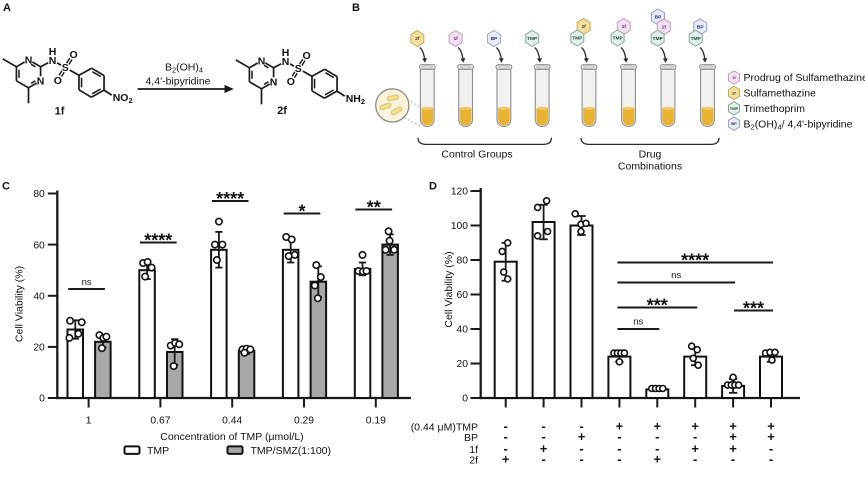 The width and height of the screenshot is (865, 480). What do you see at coordinates (804, 78) in the screenshot?
I see `svg-text: Prodrug of Sulfamethazine` at bounding box center [804, 78].